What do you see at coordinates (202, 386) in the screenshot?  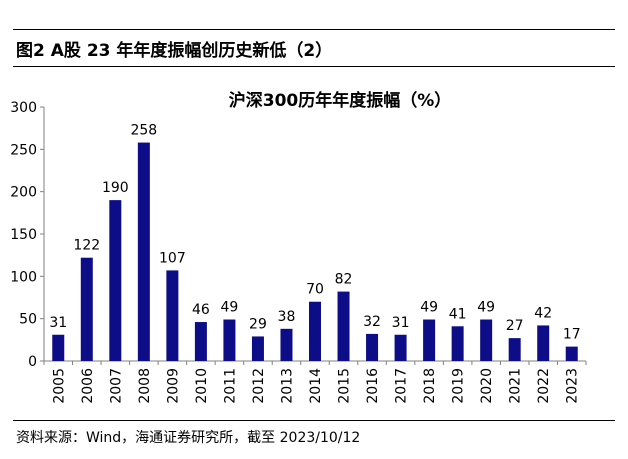 I see `x-tick-label: 2010` at bounding box center [202, 386].